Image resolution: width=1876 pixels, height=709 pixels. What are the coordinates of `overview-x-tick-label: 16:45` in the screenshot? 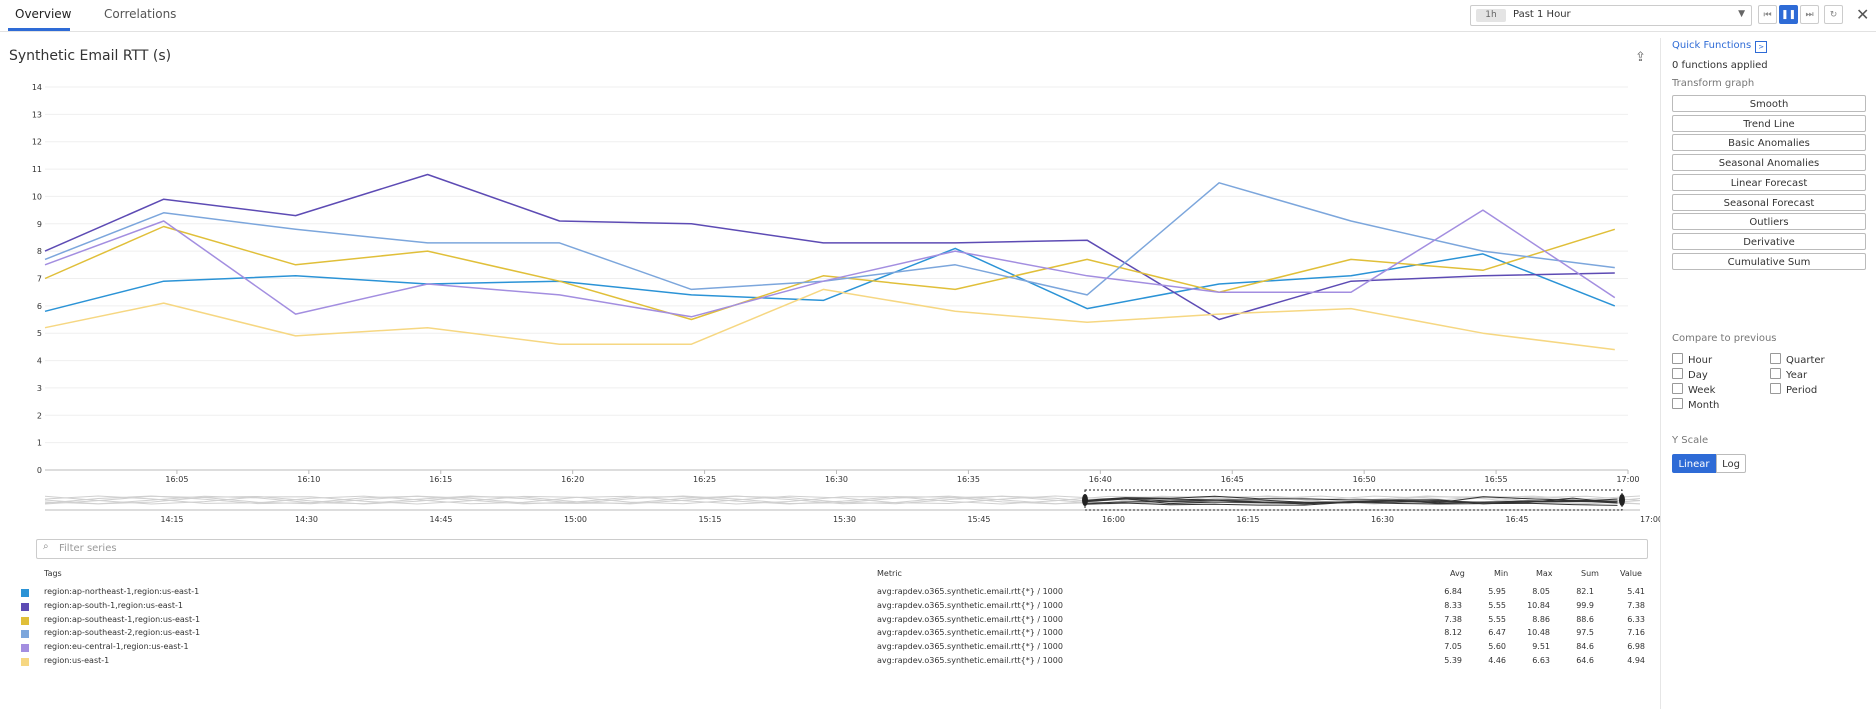 It's located at (1516, 519).